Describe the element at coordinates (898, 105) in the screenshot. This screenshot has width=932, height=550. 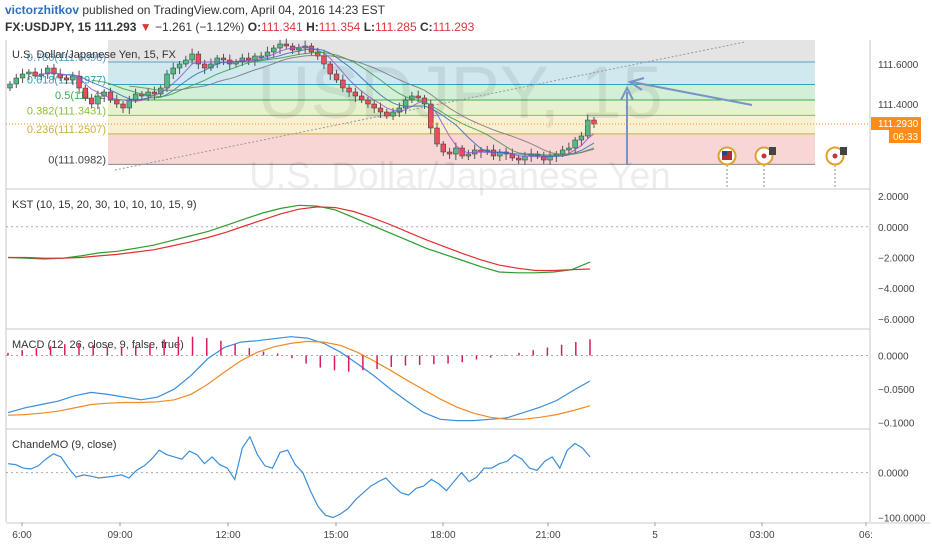
I see `price-tick-label: 111.4000` at that location.